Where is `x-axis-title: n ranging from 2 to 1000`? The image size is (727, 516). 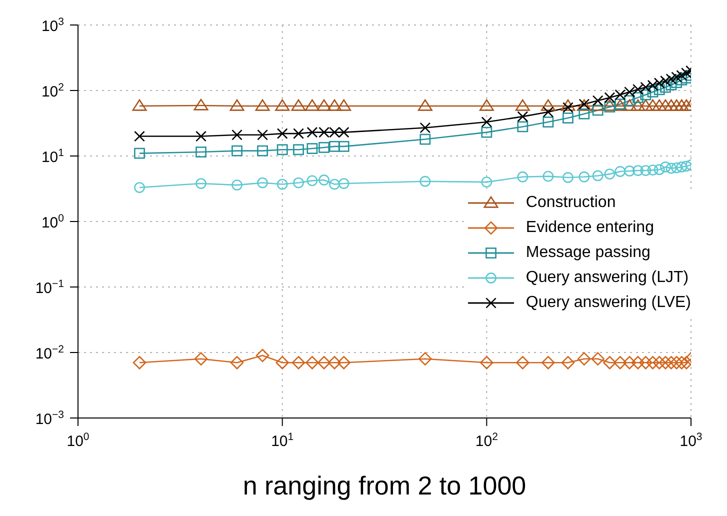
x-axis-title: n ranging from 2 to 1000 is located at coordinates (384, 485).